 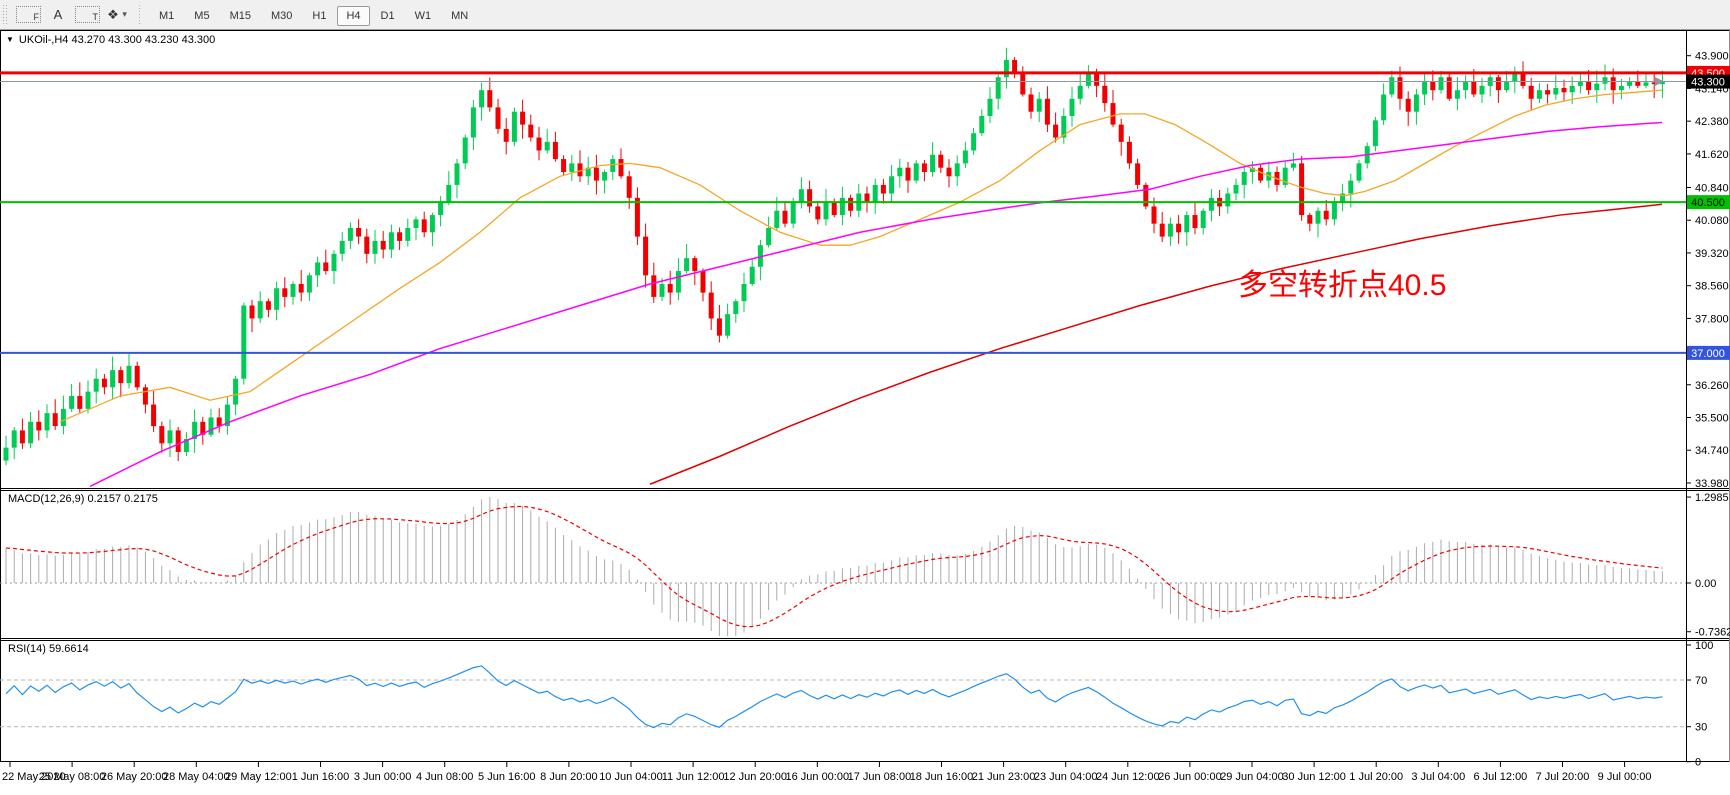 What do you see at coordinates (83, 499) in the screenshot?
I see `macd-label: MACD(12,26,9) 0.2157 0.2175` at bounding box center [83, 499].